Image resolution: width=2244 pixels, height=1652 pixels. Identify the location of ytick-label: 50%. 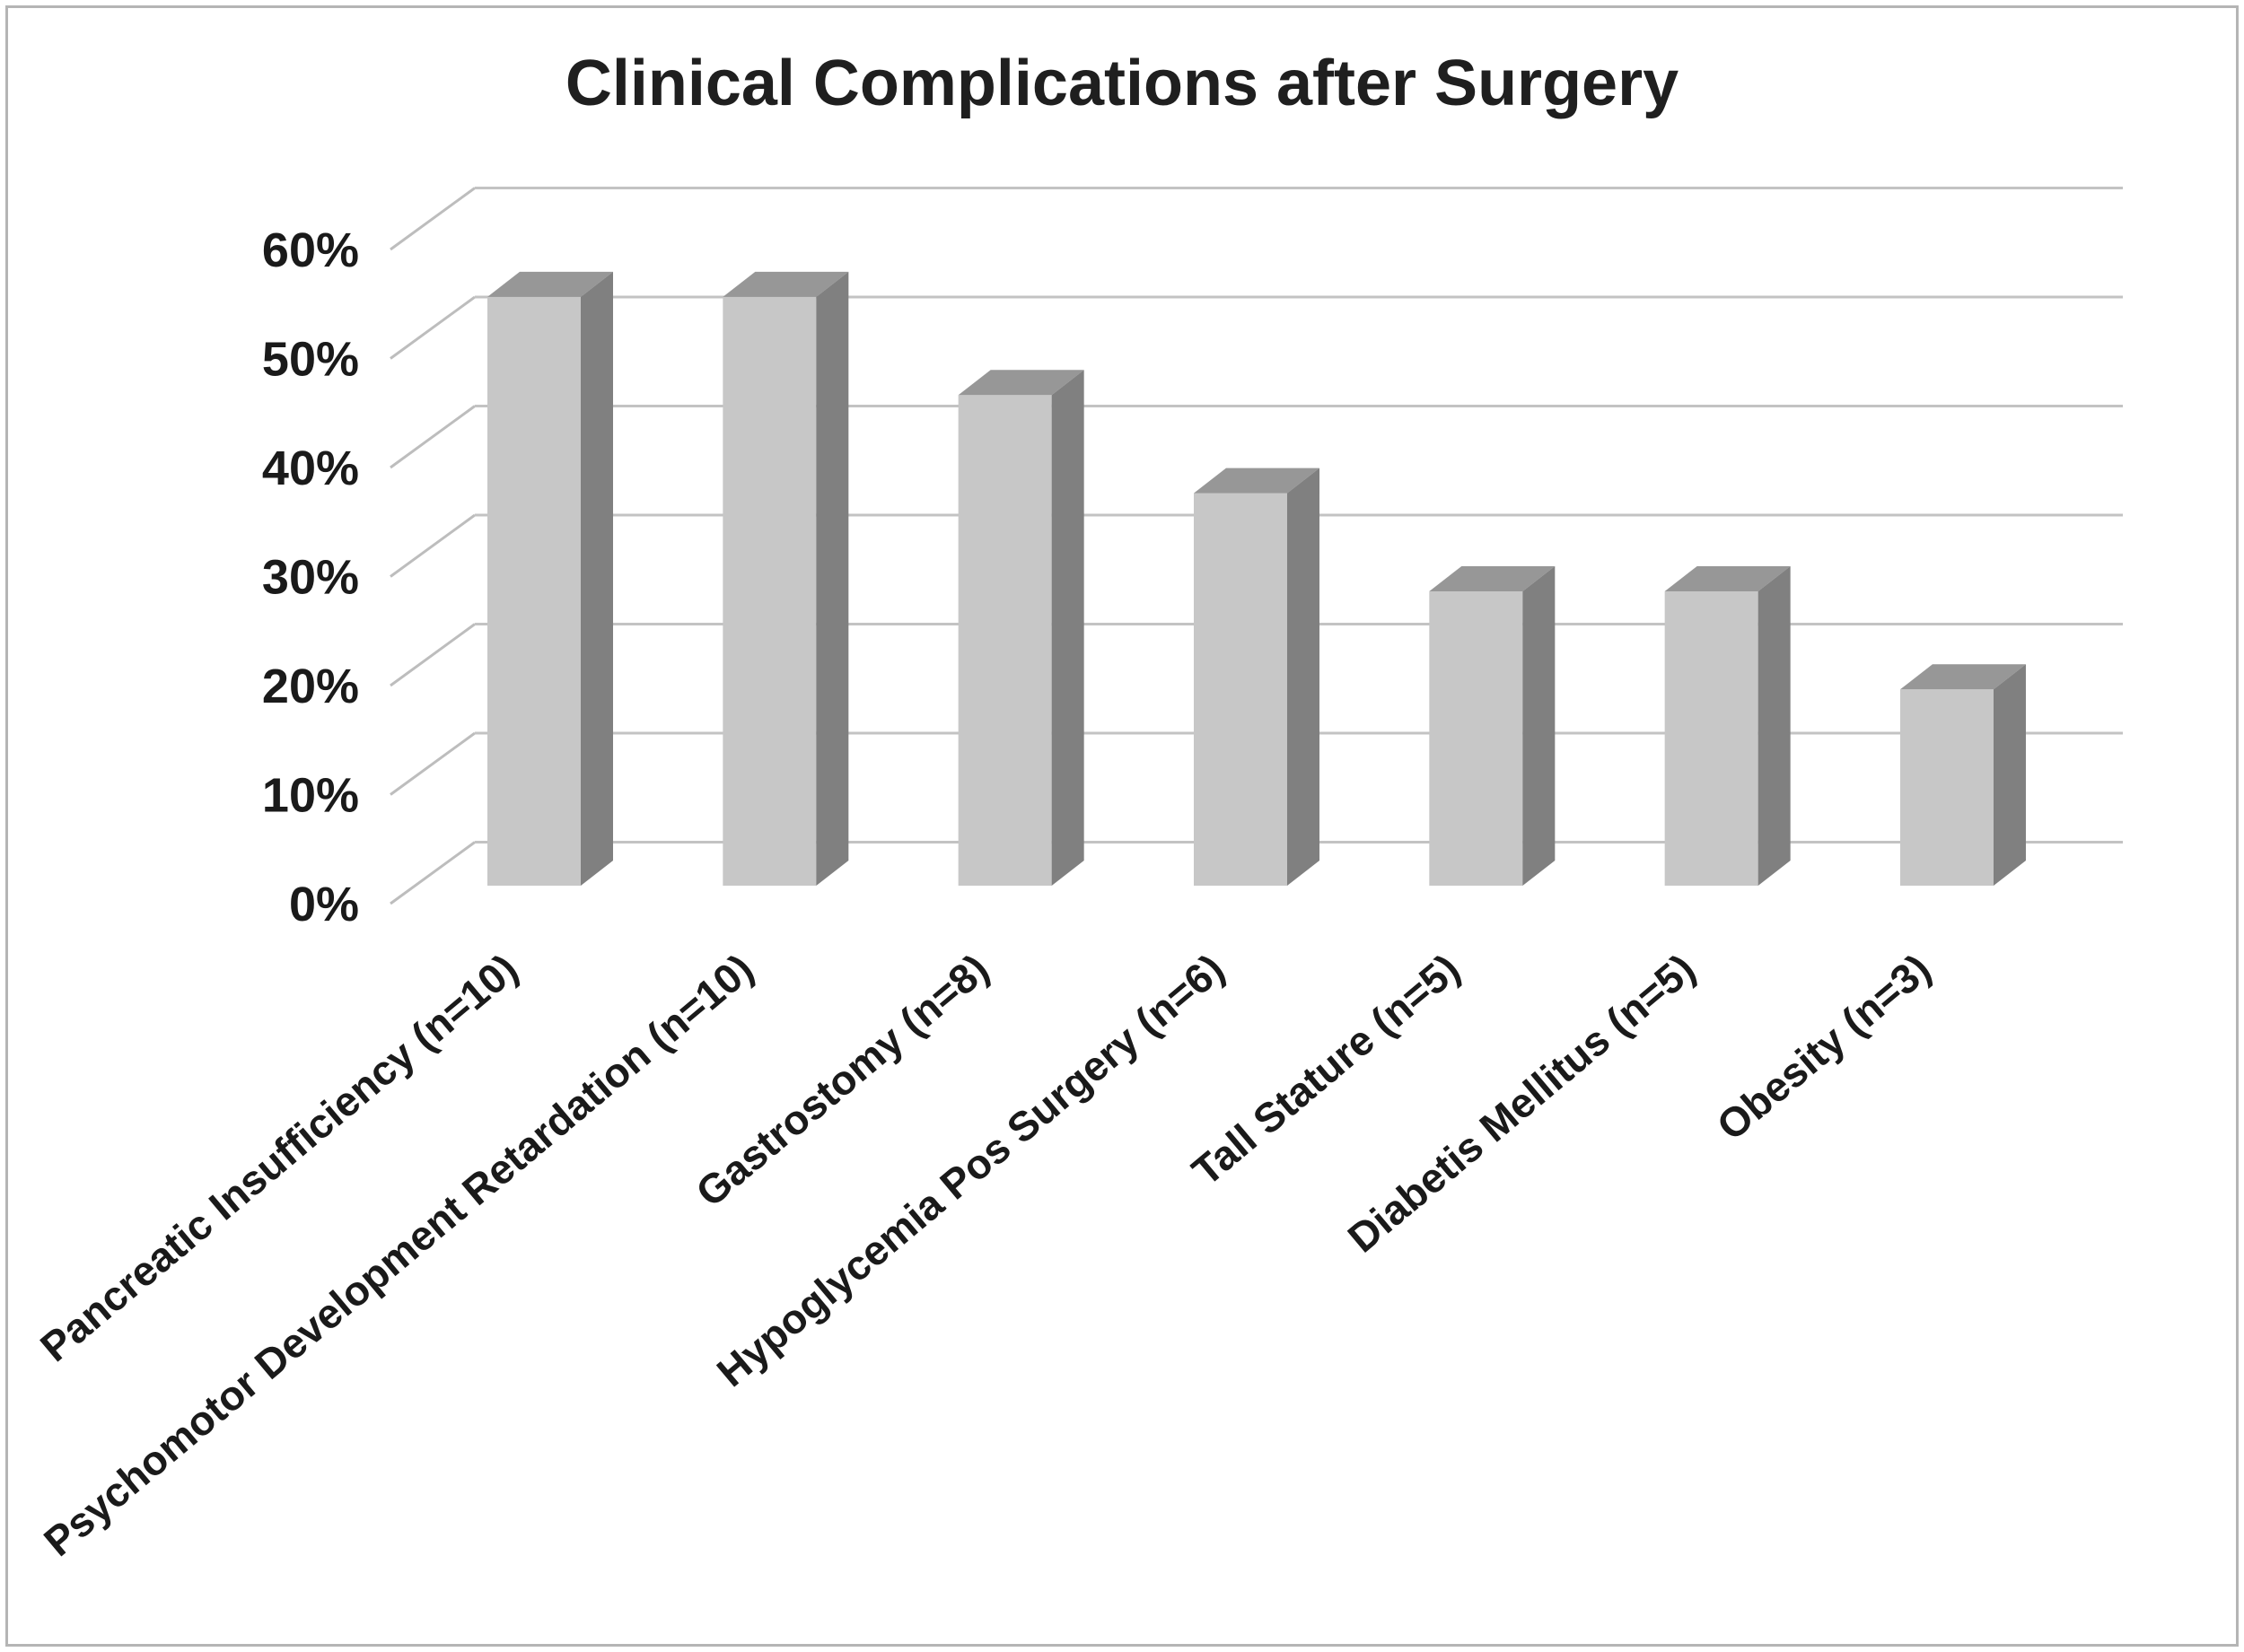
(310, 360).